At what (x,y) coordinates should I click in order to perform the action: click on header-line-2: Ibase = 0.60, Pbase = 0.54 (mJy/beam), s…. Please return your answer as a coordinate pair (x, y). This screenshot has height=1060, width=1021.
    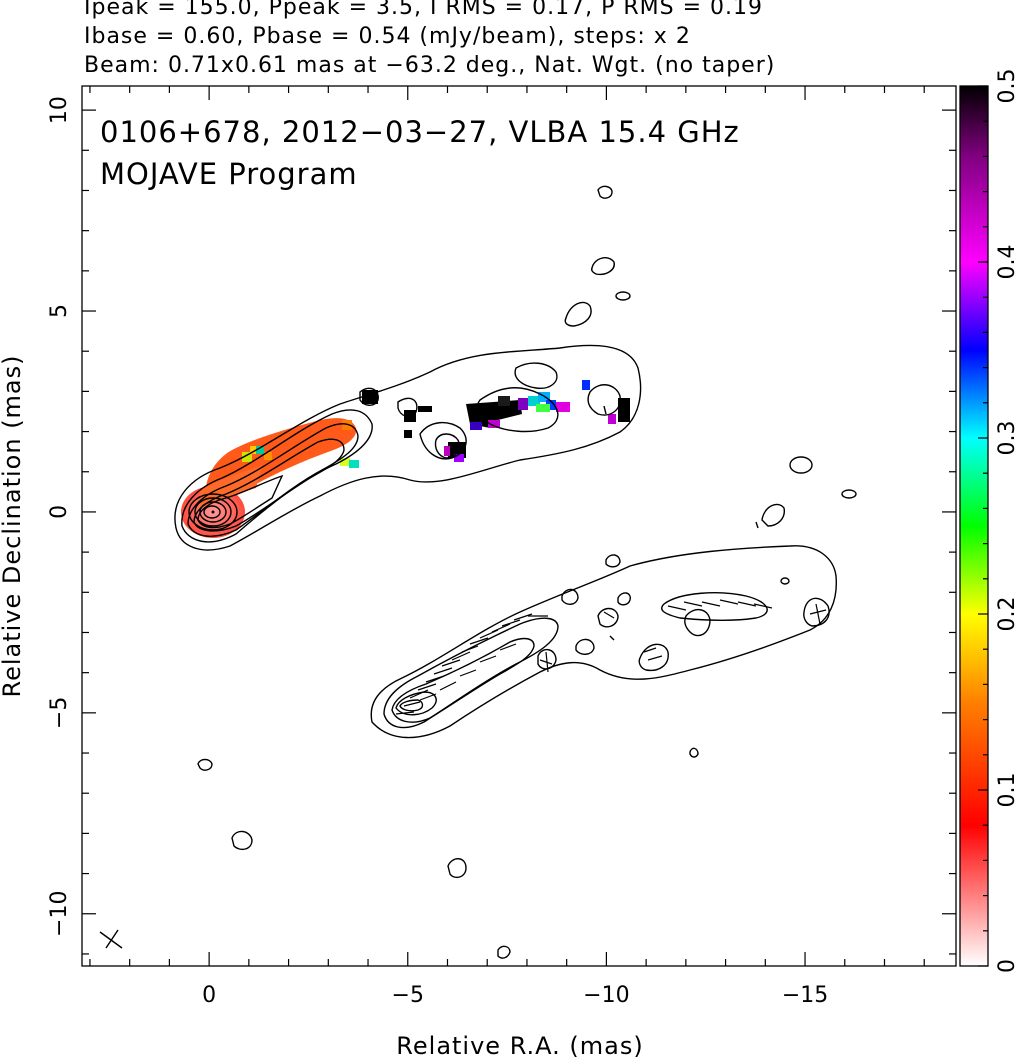
    Looking at the image, I should click on (387, 36).